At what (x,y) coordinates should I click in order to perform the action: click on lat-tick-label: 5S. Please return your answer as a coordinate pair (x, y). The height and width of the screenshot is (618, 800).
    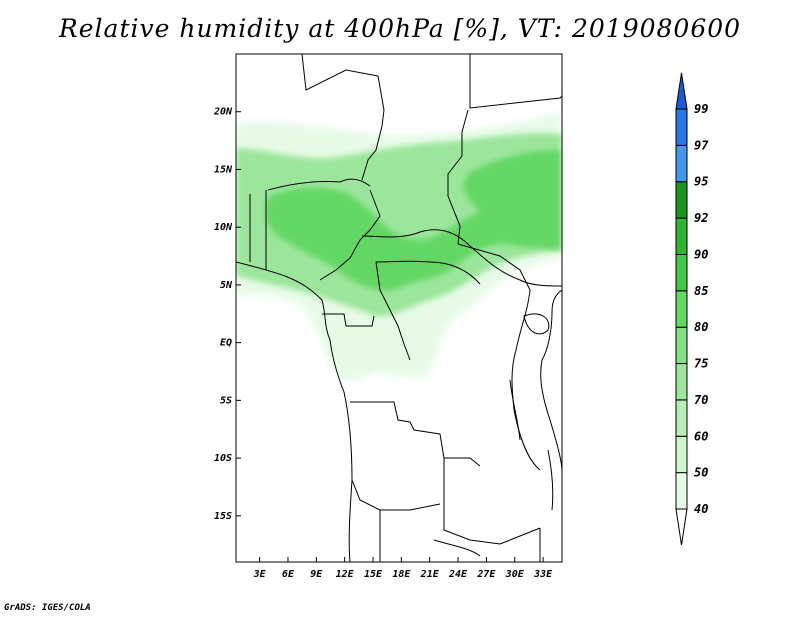
    Looking at the image, I should click on (226, 400).